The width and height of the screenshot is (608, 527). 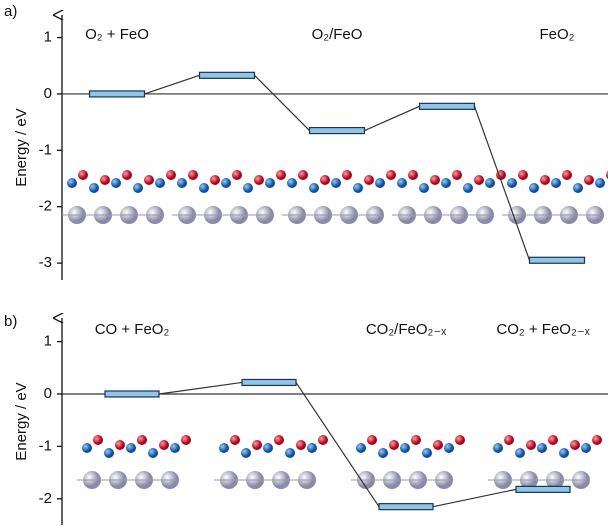 I want to click on state-label: O₂/FeO, so click(x=337, y=34).